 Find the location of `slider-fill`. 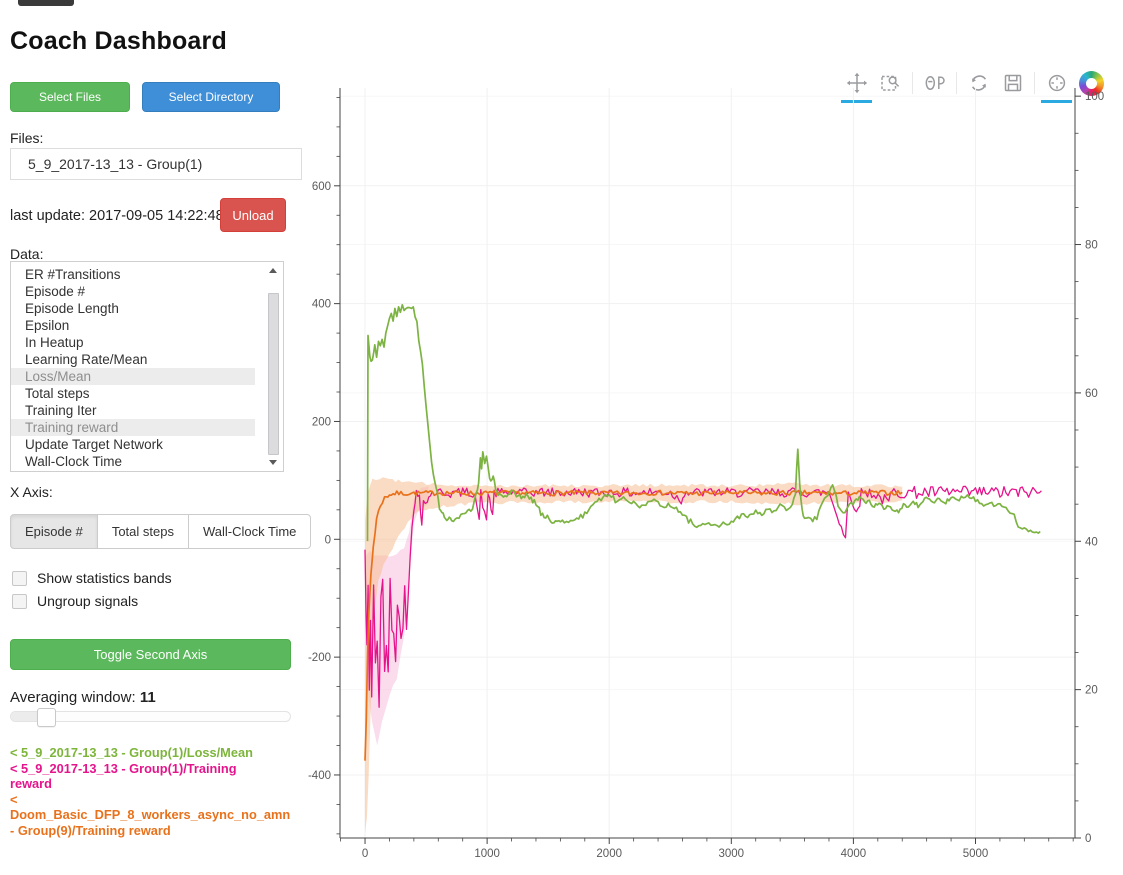

slider-fill is located at coordinates (25, 716).